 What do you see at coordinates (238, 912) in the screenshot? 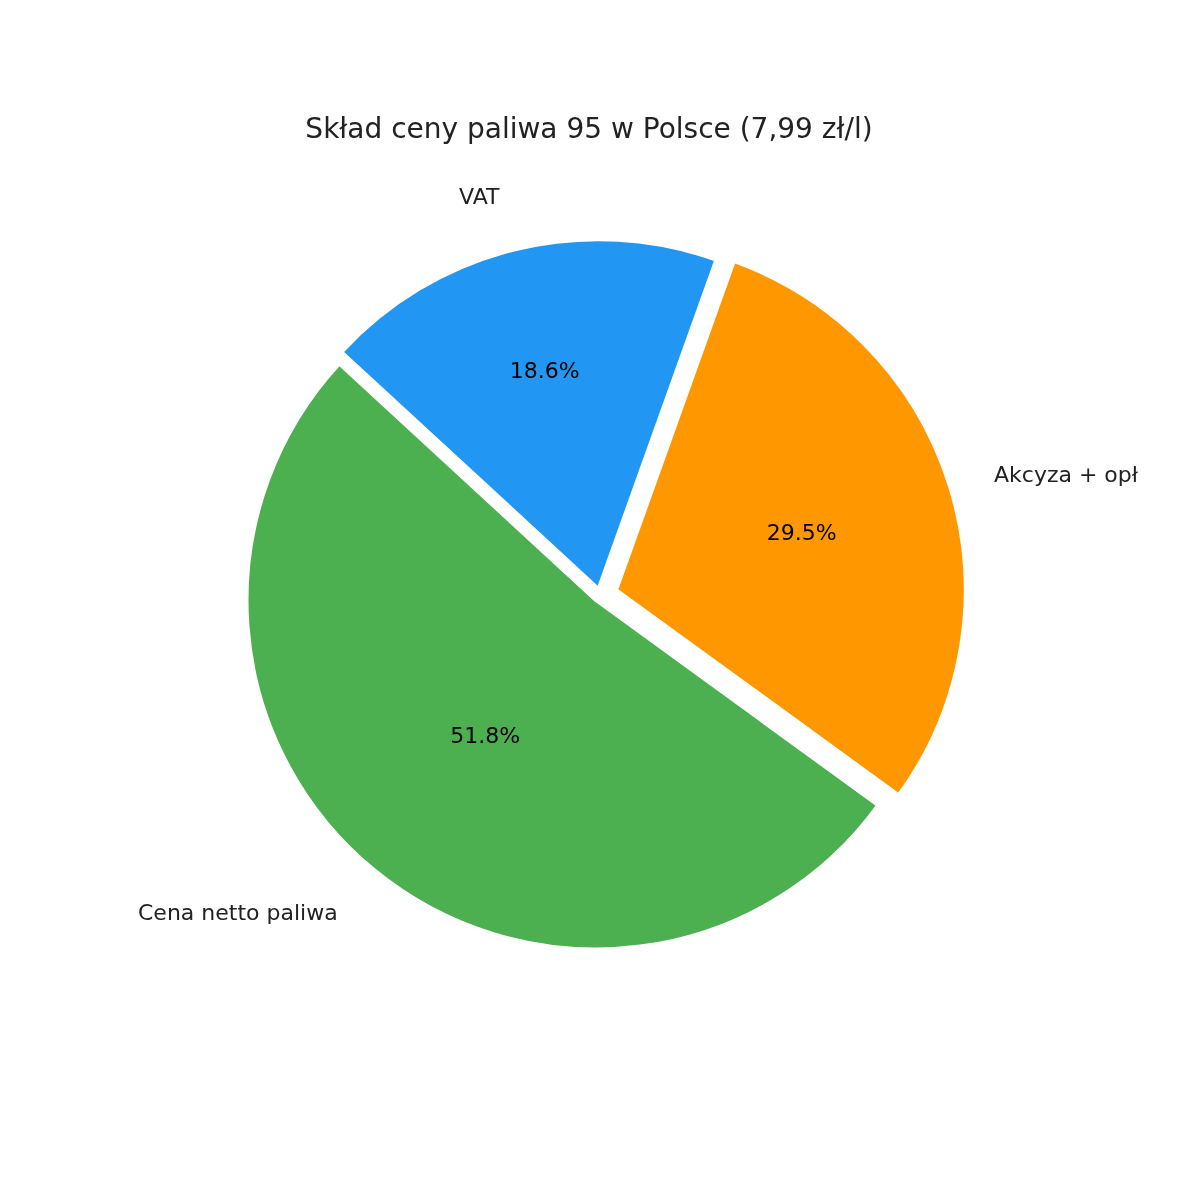
I see `slice-label: Cena netto paliwa` at bounding box center [238, 912].